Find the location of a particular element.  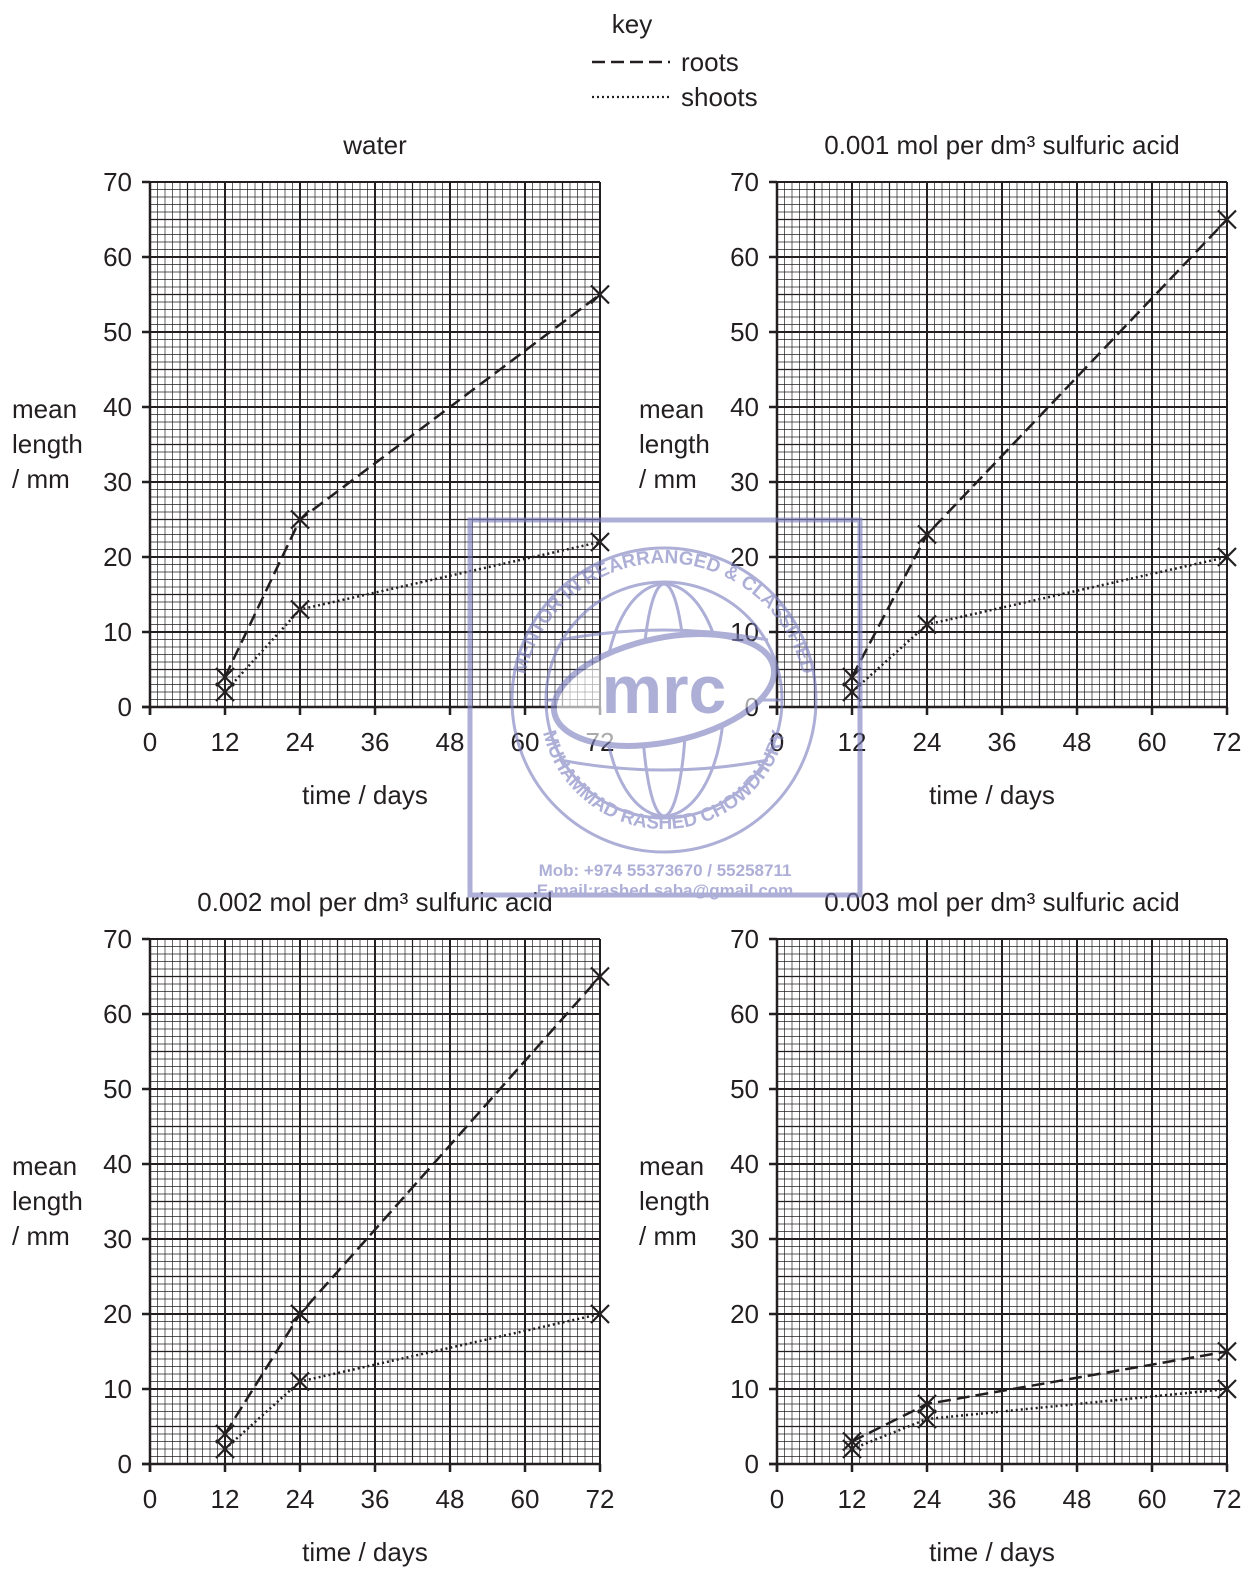

watermark-frame is located at coordinates (665, 707).